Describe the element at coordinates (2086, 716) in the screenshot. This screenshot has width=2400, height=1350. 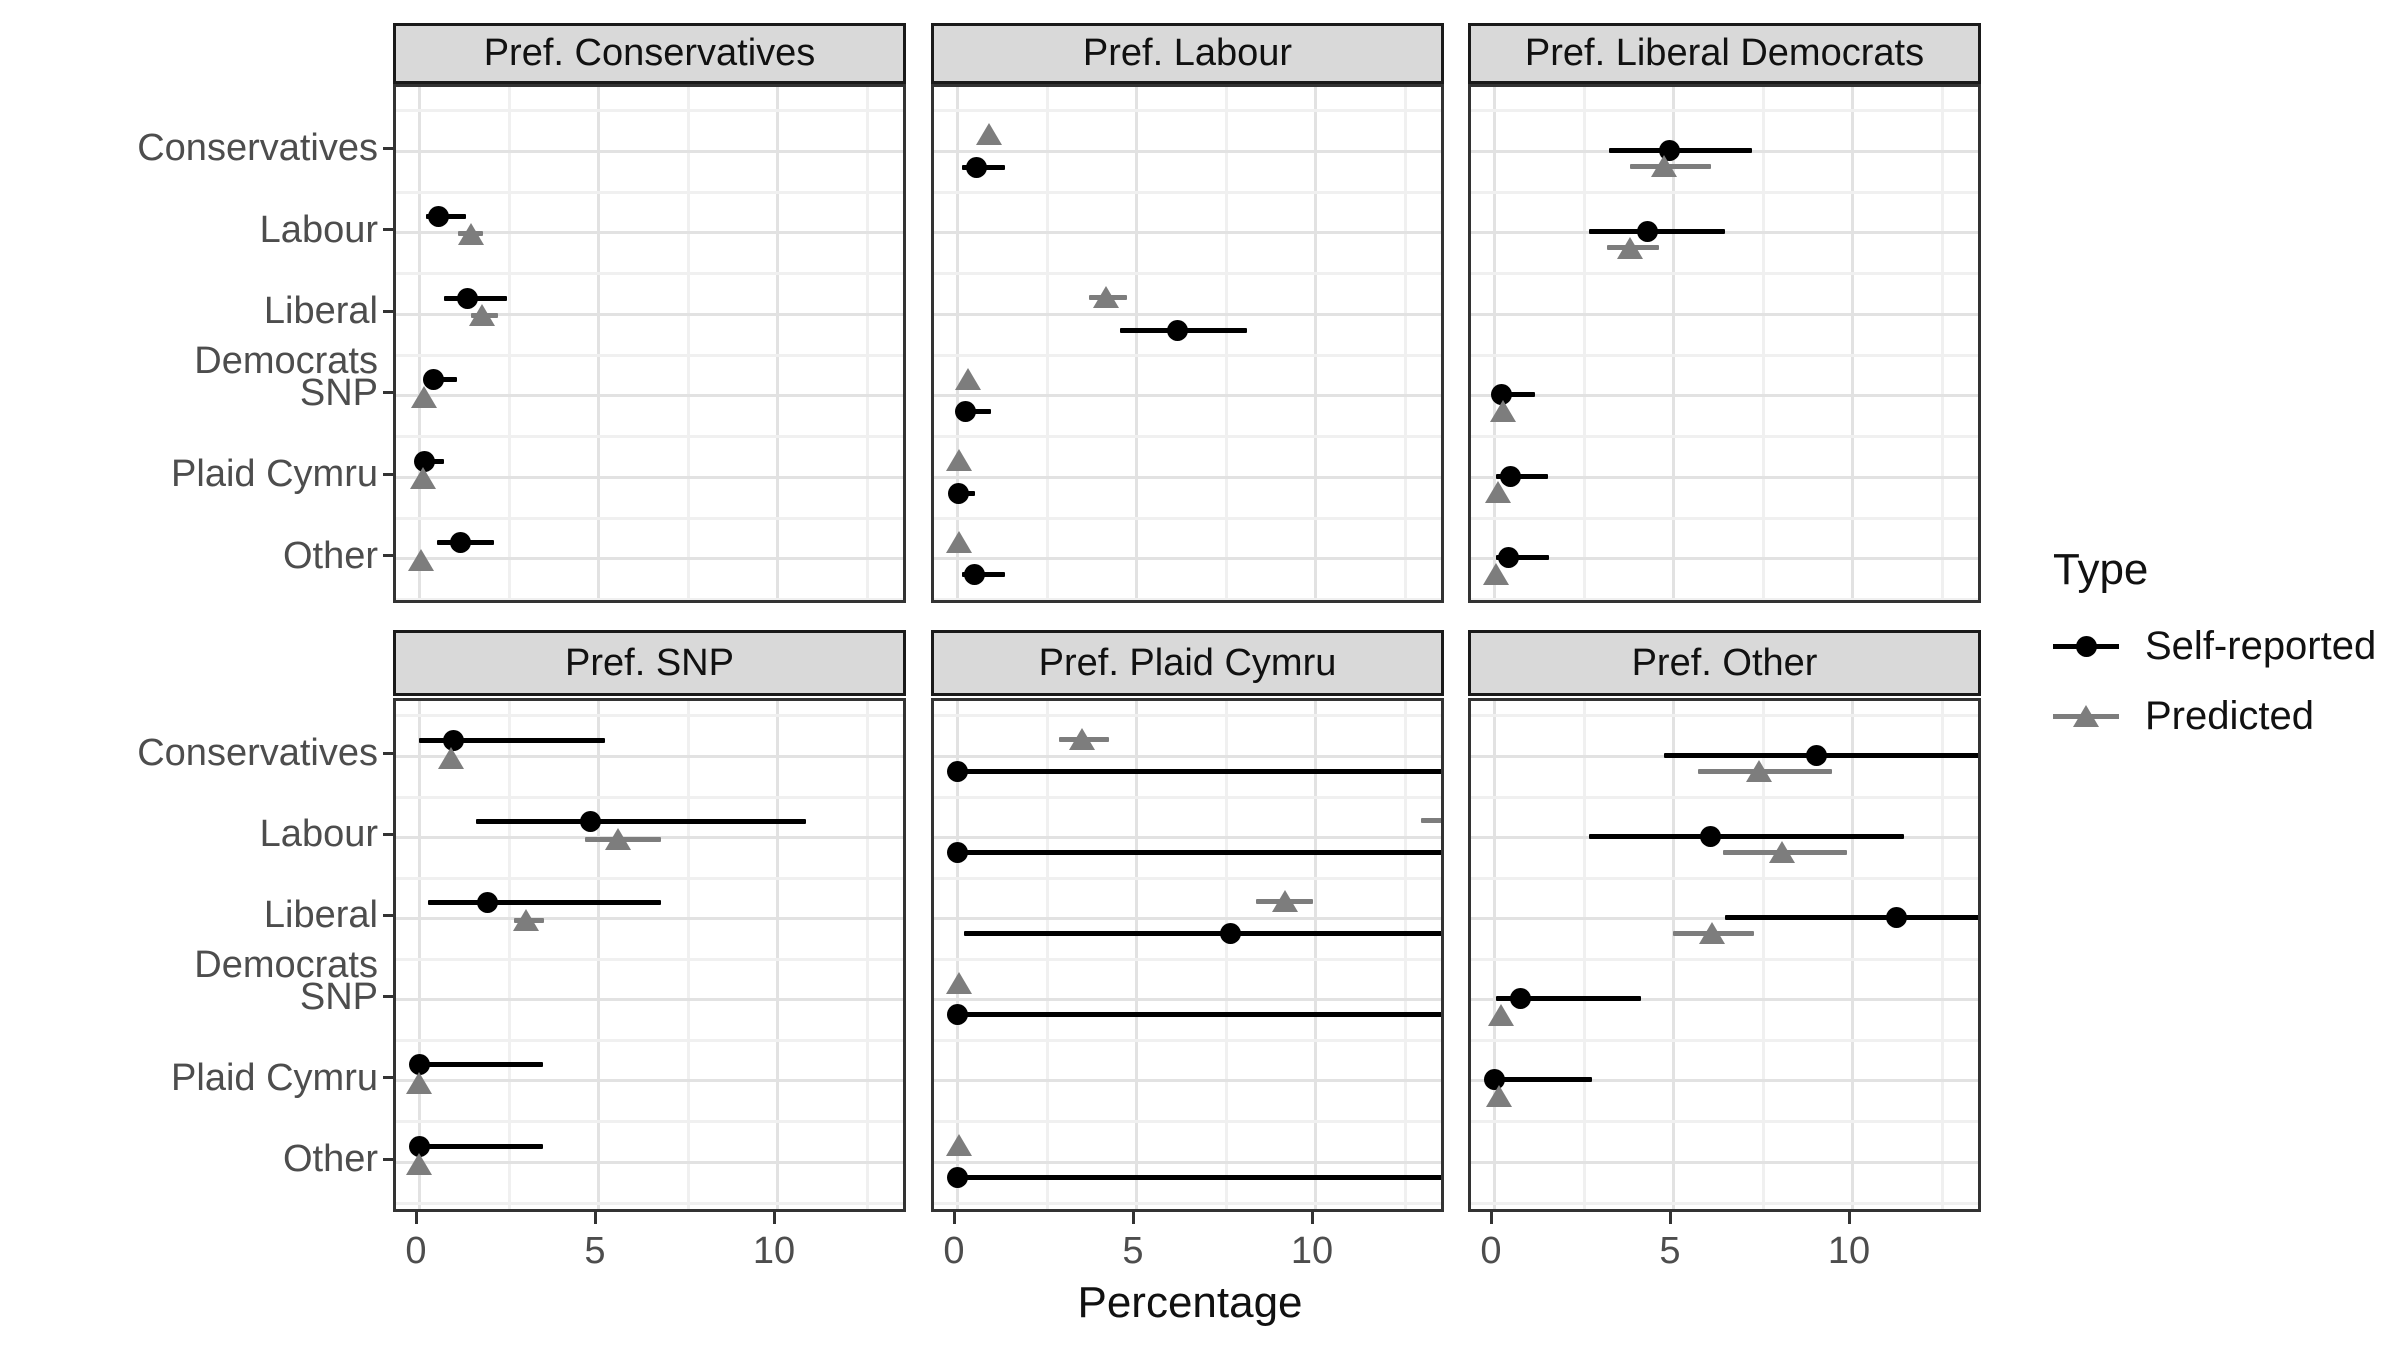
I see `triangle-marker-icon` at that location.